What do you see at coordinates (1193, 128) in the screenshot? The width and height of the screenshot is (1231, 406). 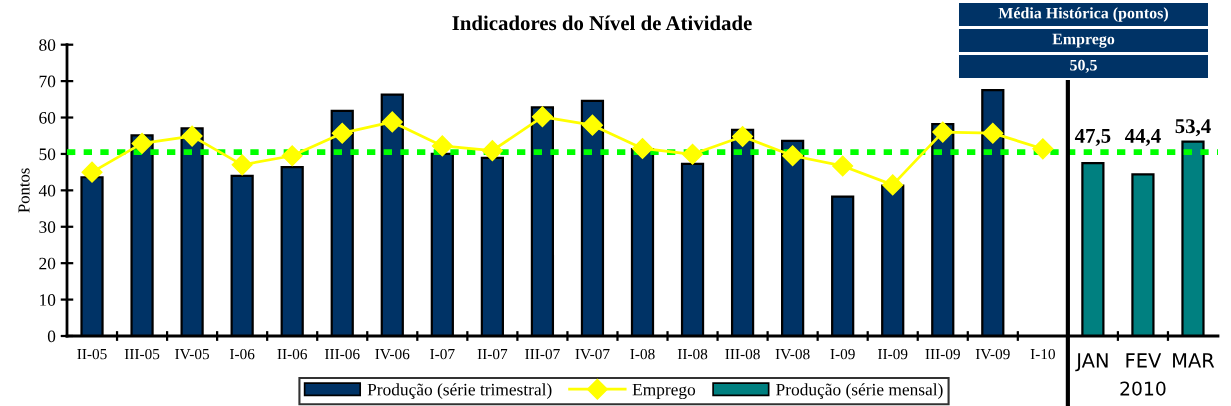 I see `data-label: 53,4` at bounding box center [1193, 128].